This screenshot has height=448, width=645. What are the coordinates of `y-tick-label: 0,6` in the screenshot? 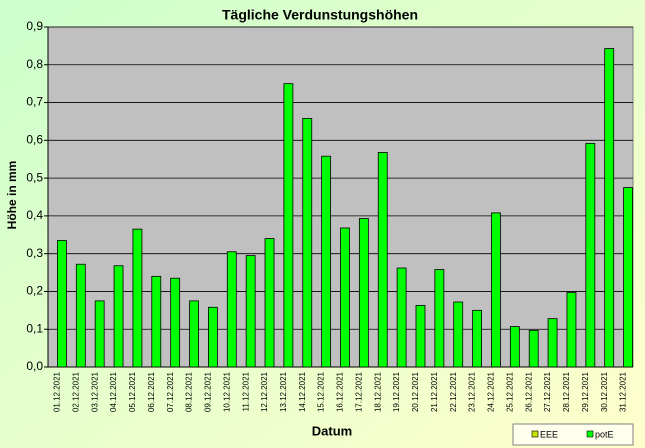 It's located at (34, 140).